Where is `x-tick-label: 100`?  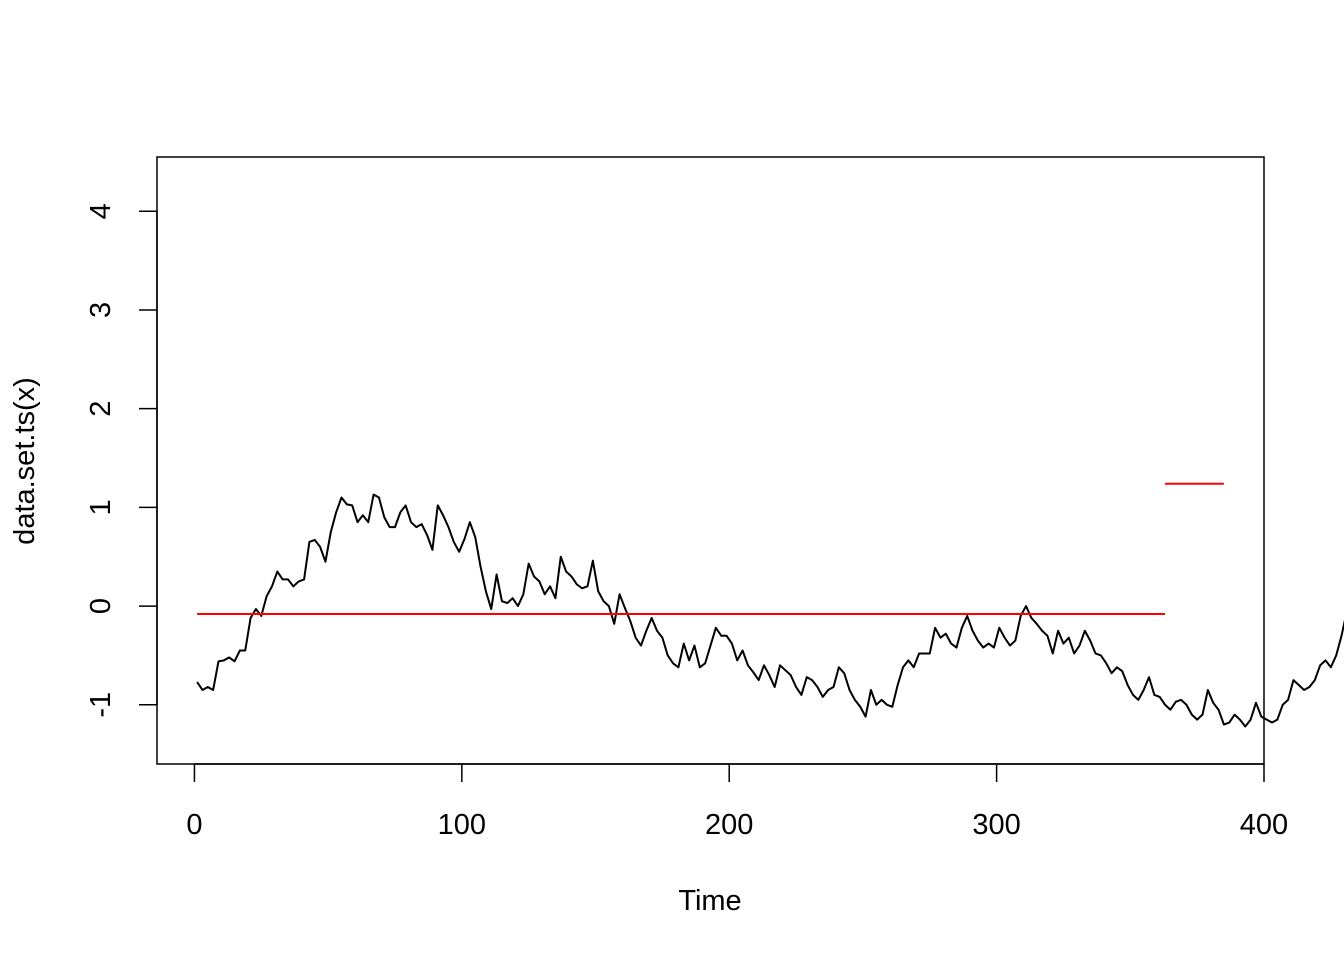
x-tick-label: 100 is located at coordinates (462, 825).